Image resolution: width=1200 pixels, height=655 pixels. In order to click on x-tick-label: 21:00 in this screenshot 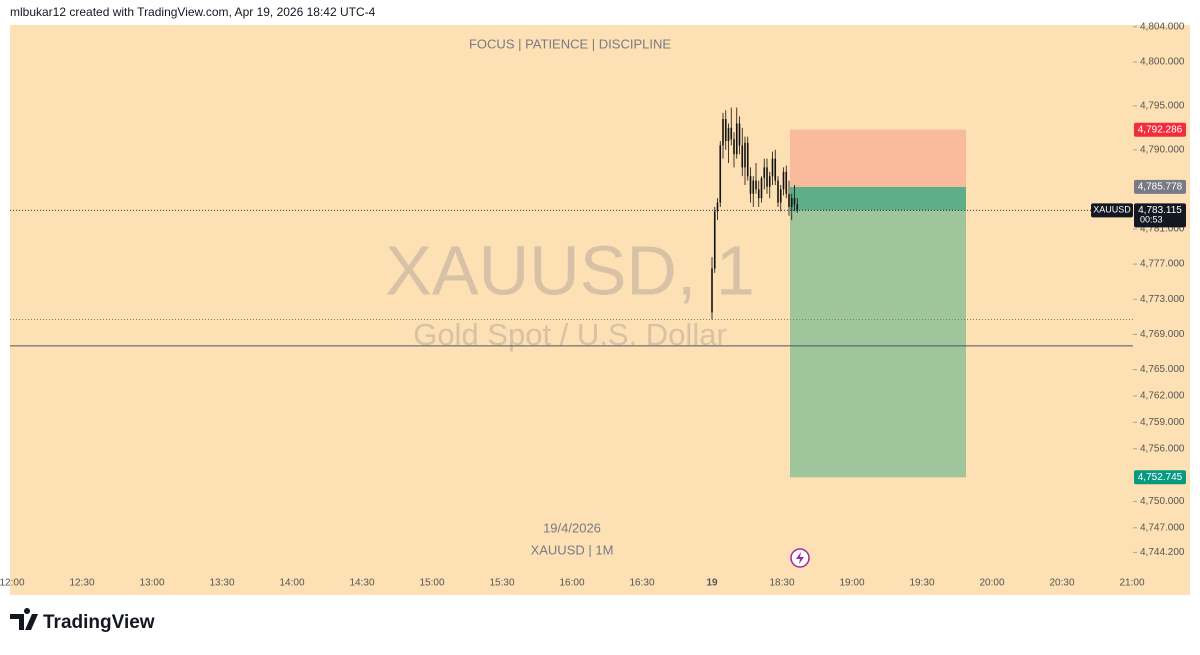, I will do `click(1131, 583)`.